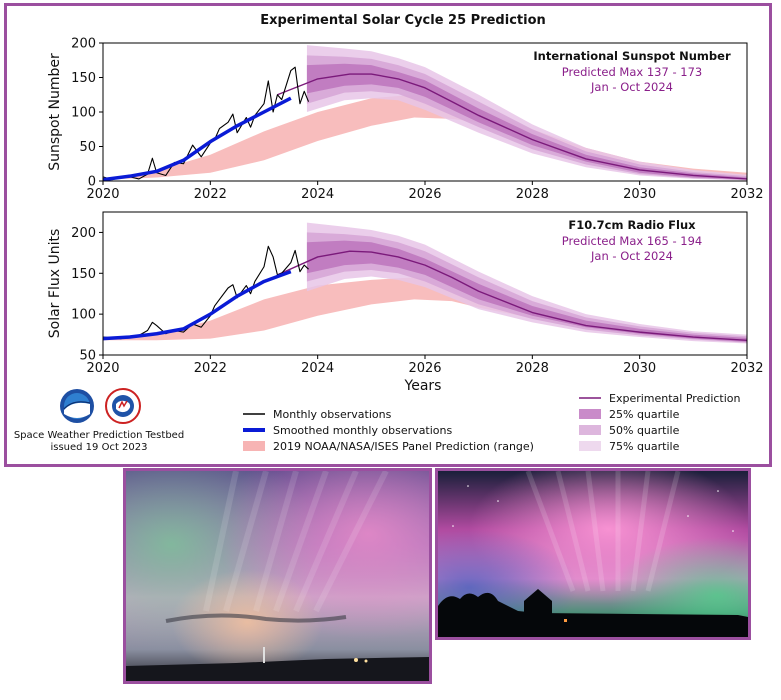 Image resolution: width=781 pixels, height=700 pixels. I want to click on y-axis-label: Sunspot Number, so click(55, 112).